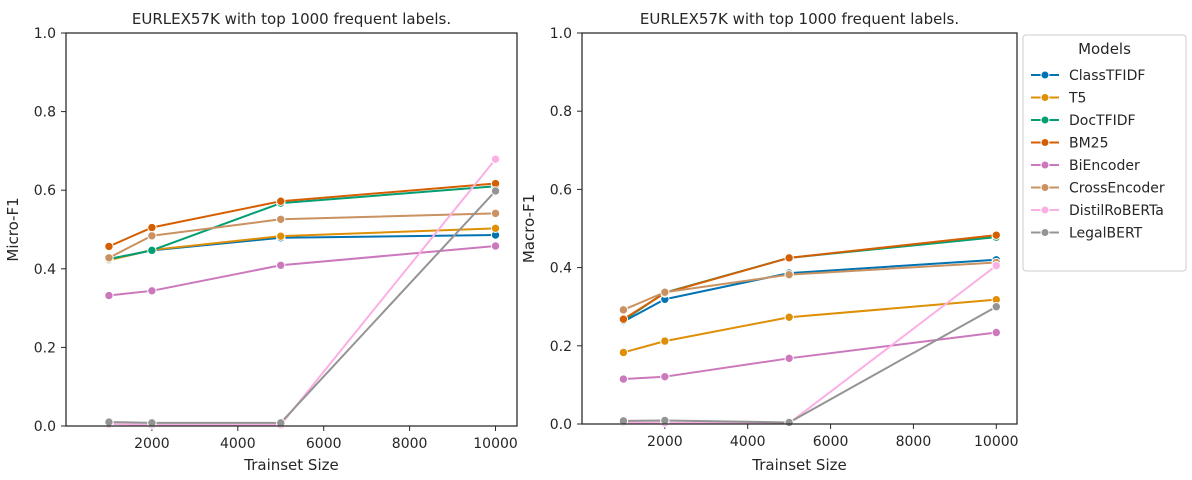 The width and height of the screenshot is (1192, 480). What do you see at coordinates (810, 364) in the screenshot?
I see `series-line-legalbert` at bounding box center [810, 364].